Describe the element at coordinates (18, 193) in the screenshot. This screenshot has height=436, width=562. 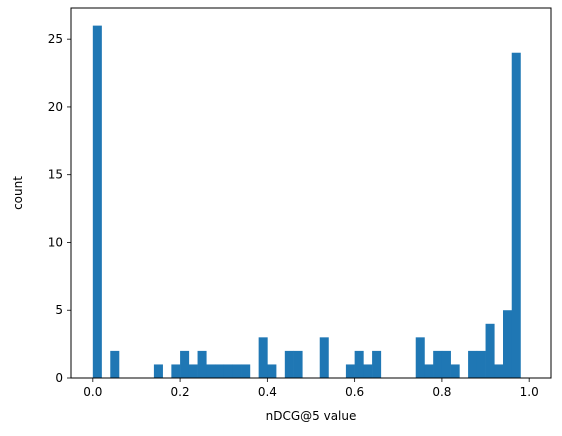
I see `y-axis-label: count` at that location.